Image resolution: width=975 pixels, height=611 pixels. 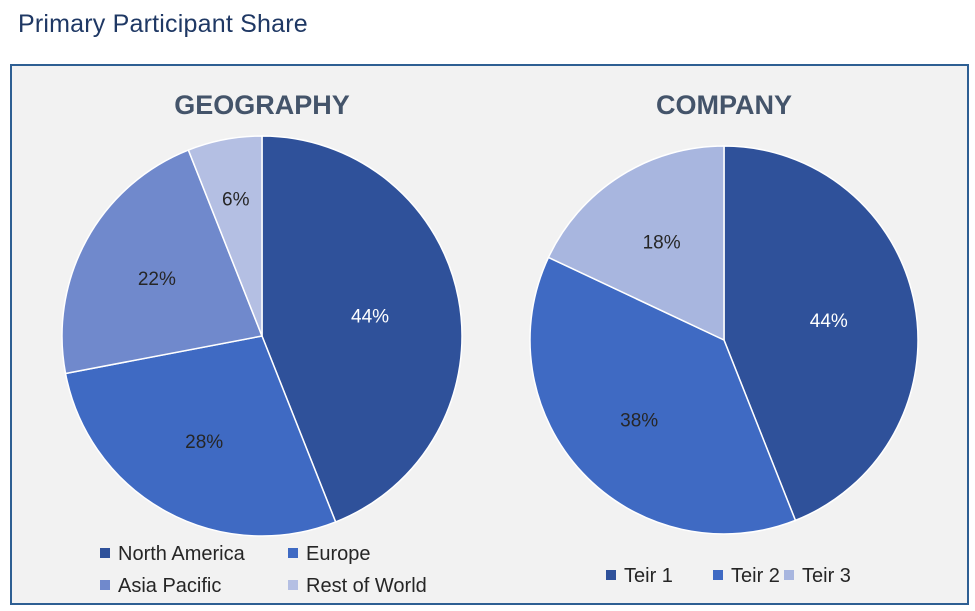 What do you see at coordinates (181, 554) in the screenshot?
I see `geography-legend-label: North America` at bounding box center [181, 554].